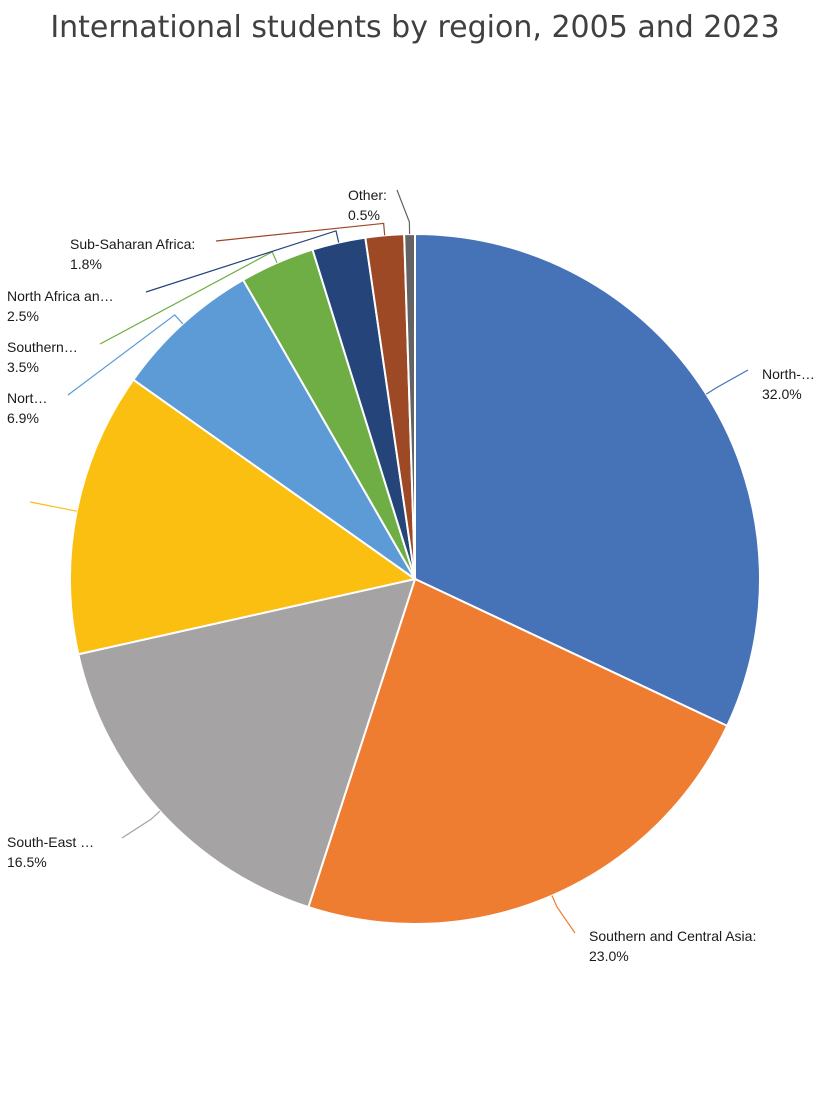 The image size is (830, 1106). Describe the element at coordinates (23, 418) in the screenshot. I see `slice-value-label: 6.9%` at that location.